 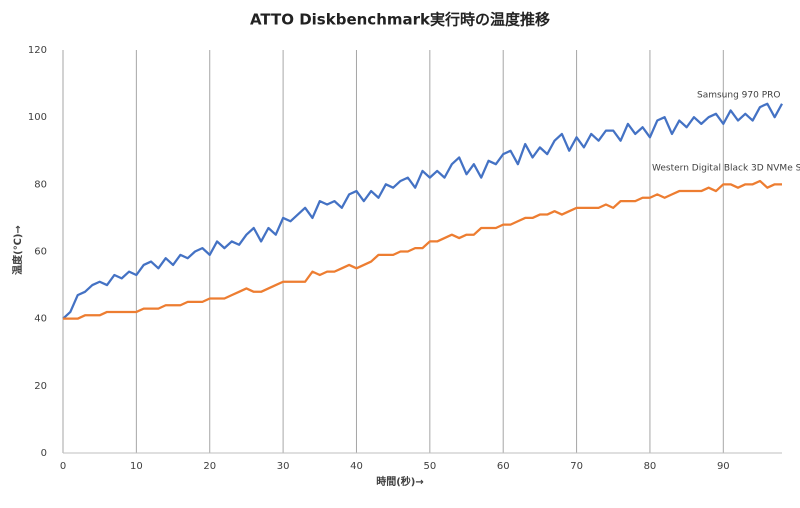 What do you see at coordinates (40, 319) in the screenshot?
I see `y-tick-label: 40` at bounding box center [40, 319].